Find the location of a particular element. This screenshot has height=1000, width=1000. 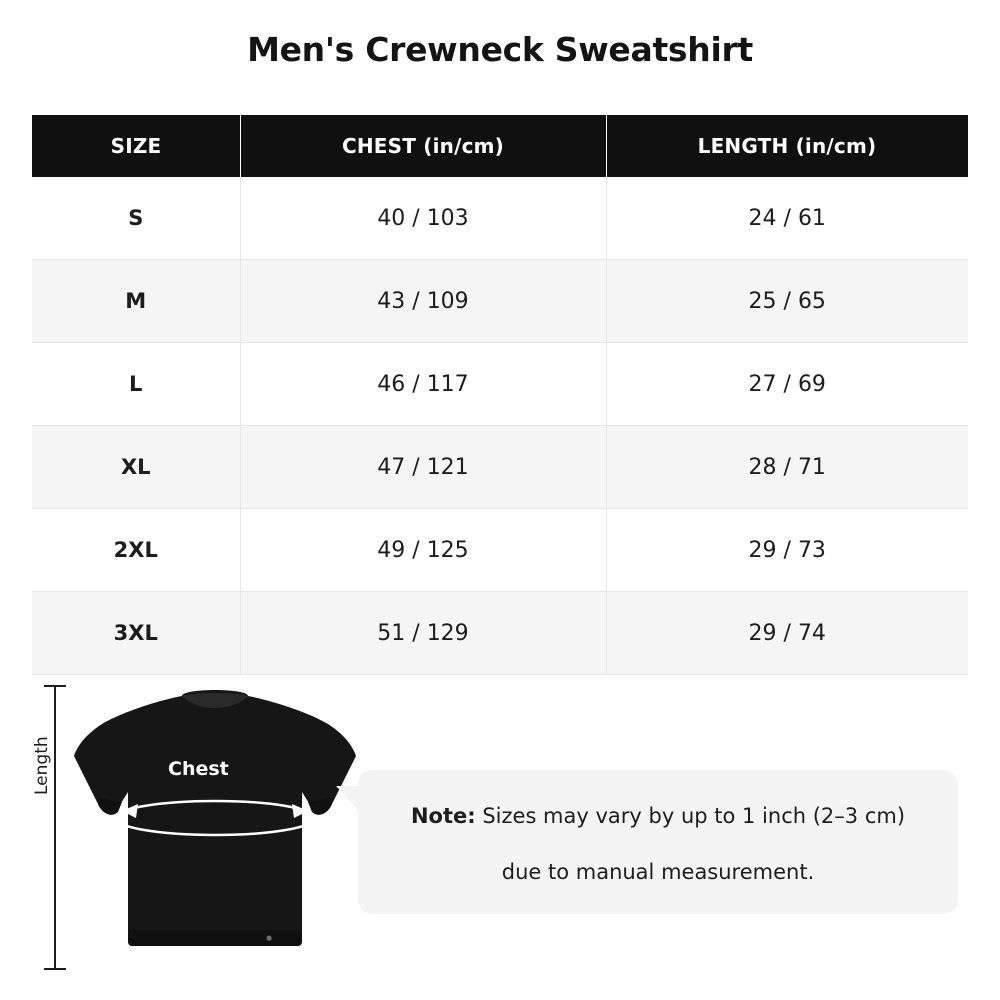

shirt-collar is located at coordinates (215, 700).